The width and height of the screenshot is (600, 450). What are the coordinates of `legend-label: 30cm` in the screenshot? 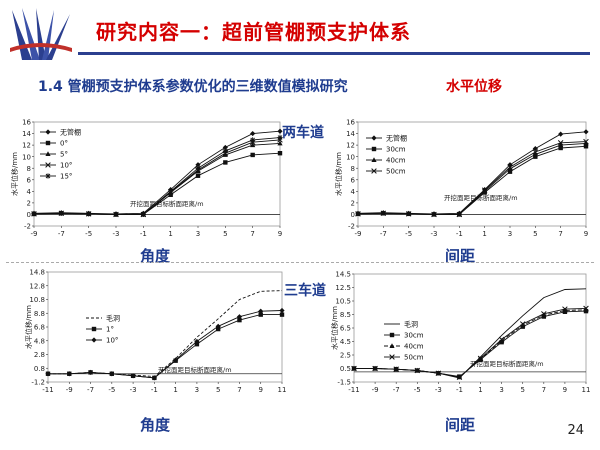 It's located at (414, 336).